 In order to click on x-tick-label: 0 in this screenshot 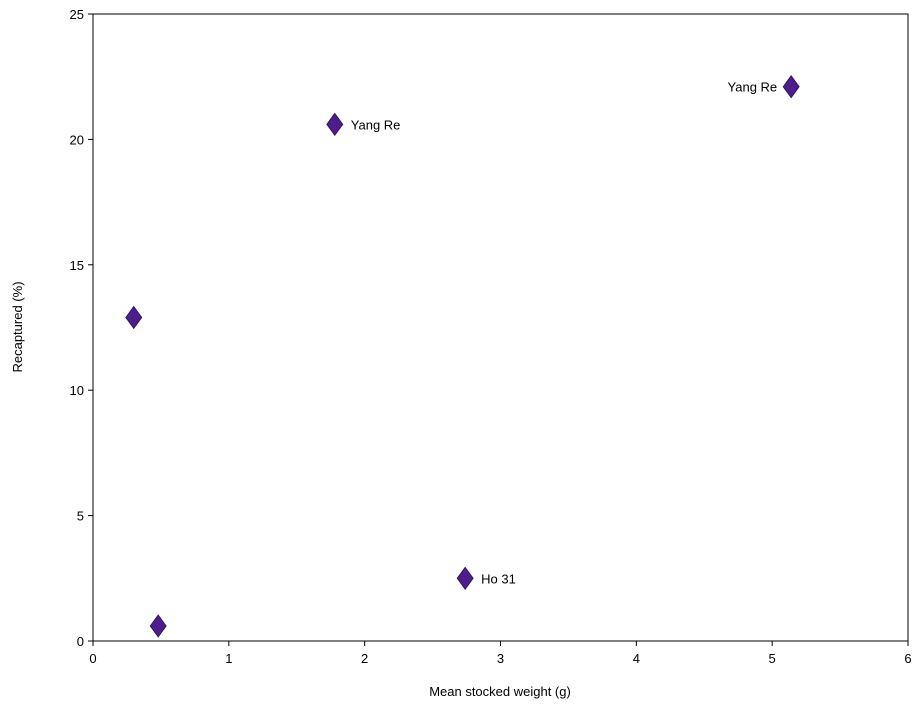, I will do `click(92, 658)`.